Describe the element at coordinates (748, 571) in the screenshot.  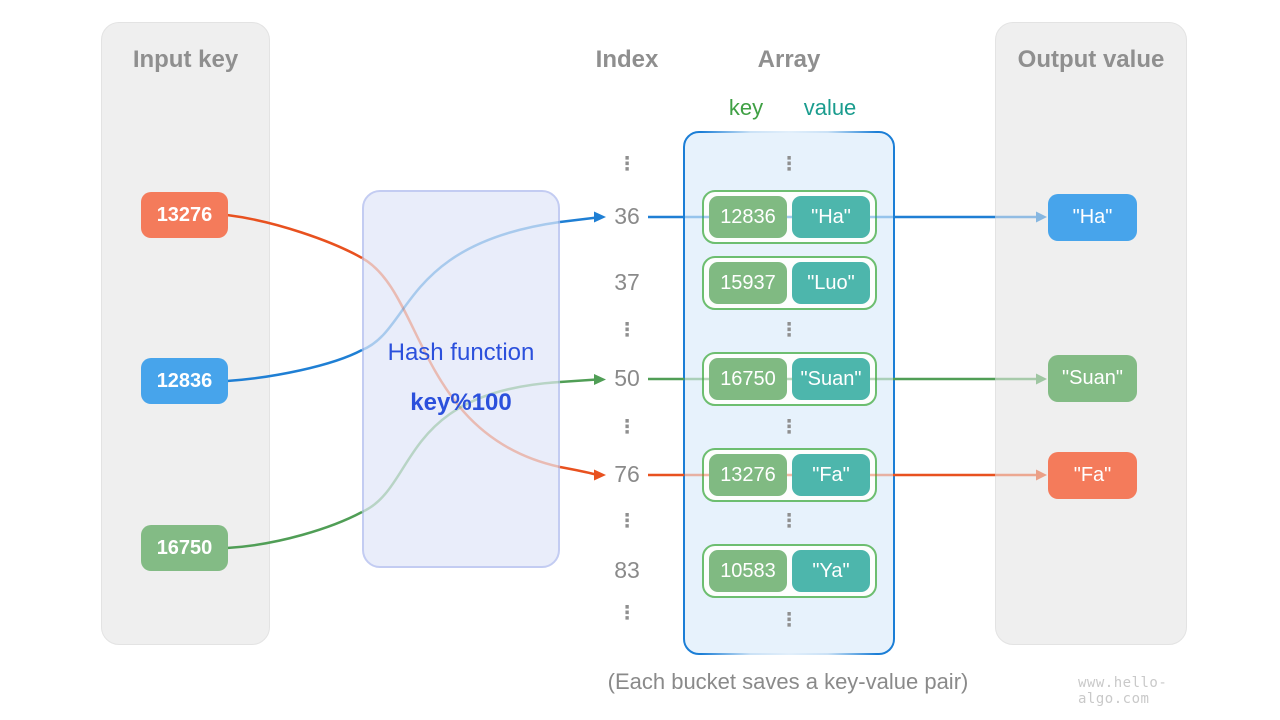
I see `bucket-key: 10583` at that location.